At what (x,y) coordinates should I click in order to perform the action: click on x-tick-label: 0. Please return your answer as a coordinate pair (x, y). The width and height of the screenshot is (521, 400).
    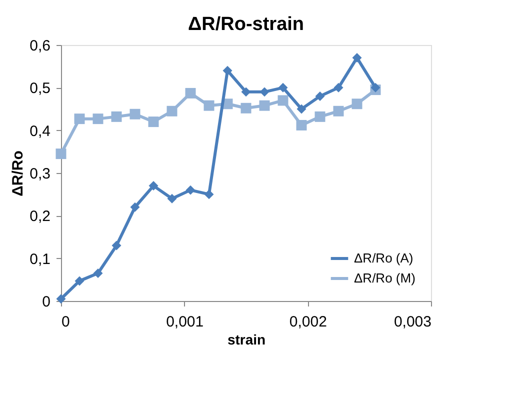
    Looking at the image, I should click on (66, 322).